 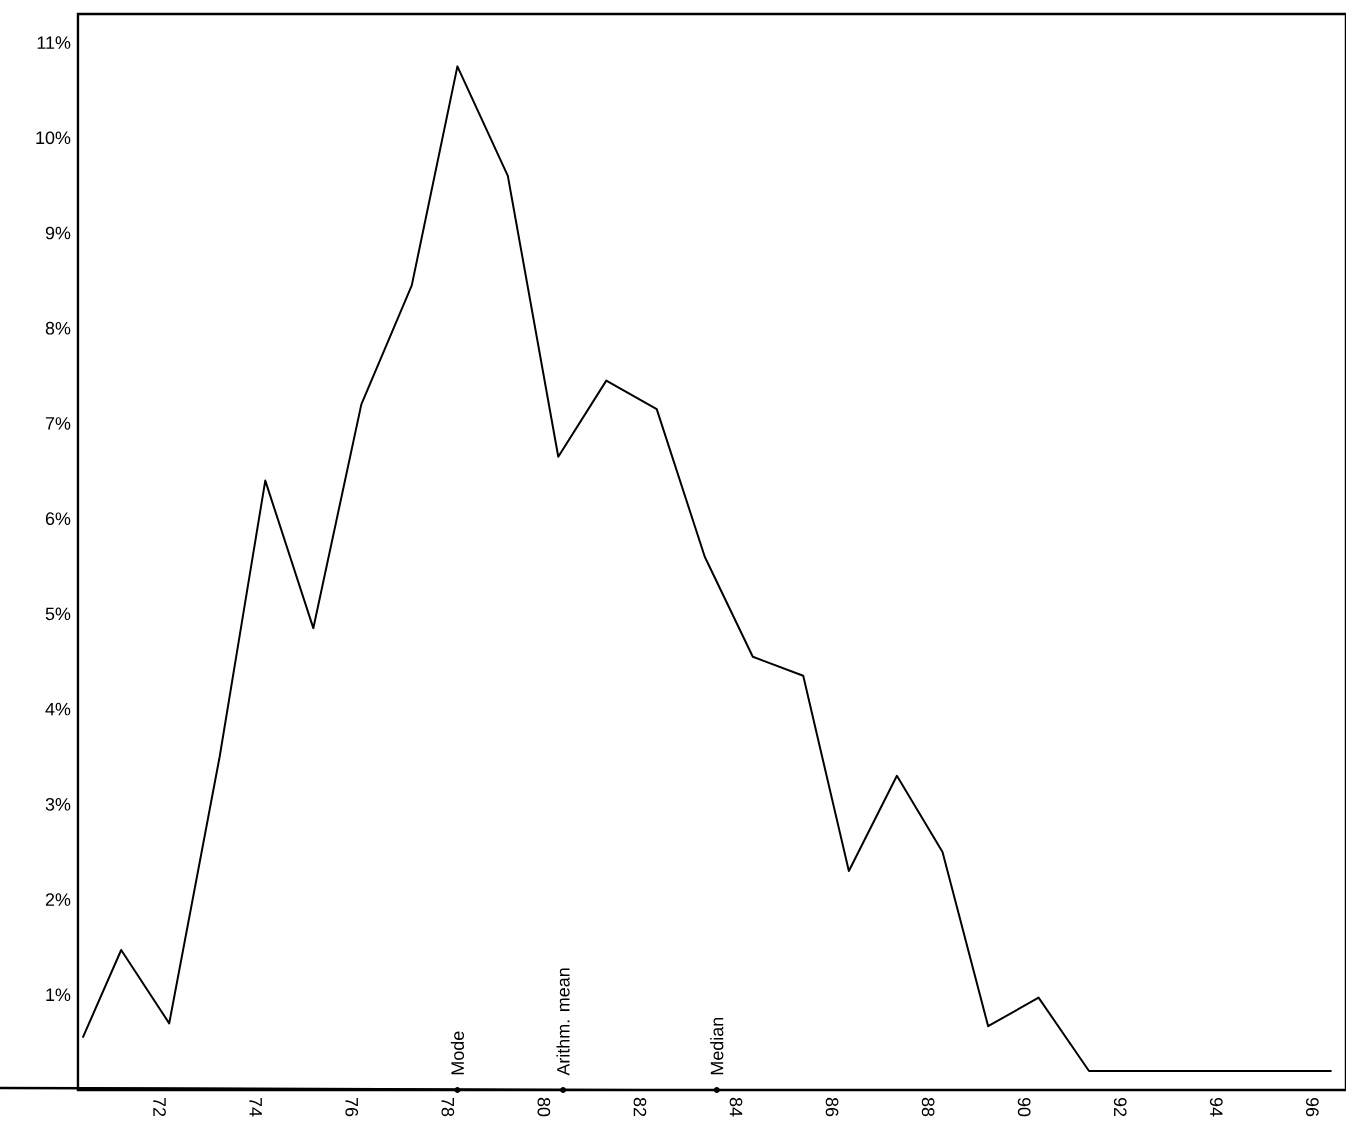 I want to click on y-tick-label: 11%, so click(x=54, y=42).